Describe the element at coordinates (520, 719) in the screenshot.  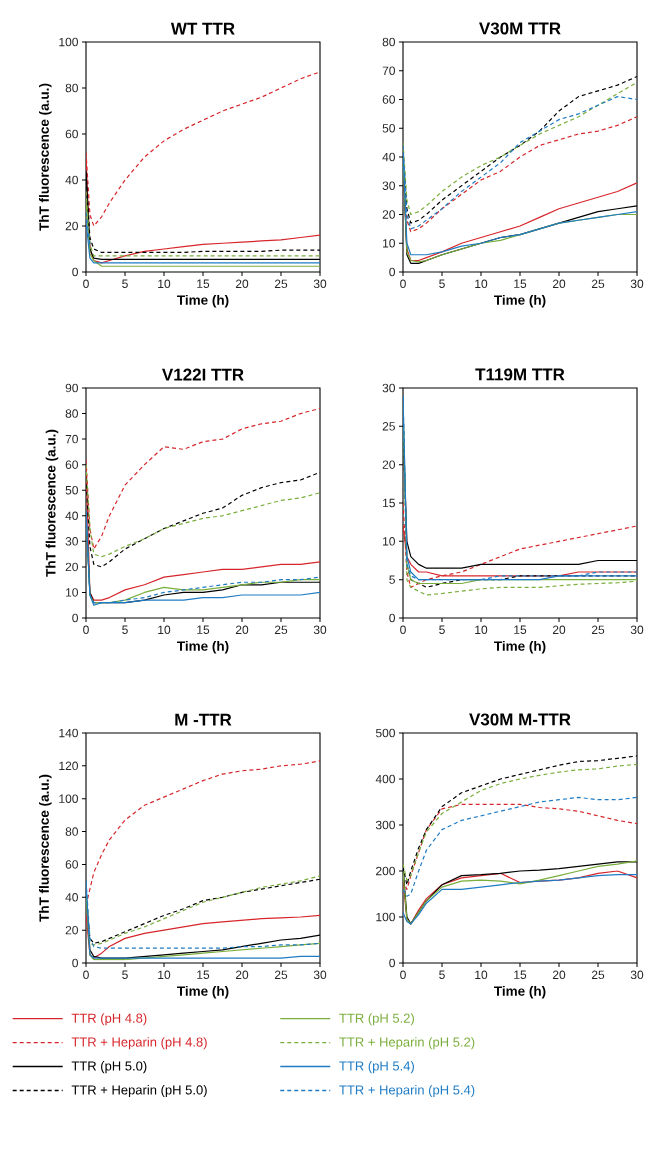
I see `chart-title: V30M M-TTR` at that location.